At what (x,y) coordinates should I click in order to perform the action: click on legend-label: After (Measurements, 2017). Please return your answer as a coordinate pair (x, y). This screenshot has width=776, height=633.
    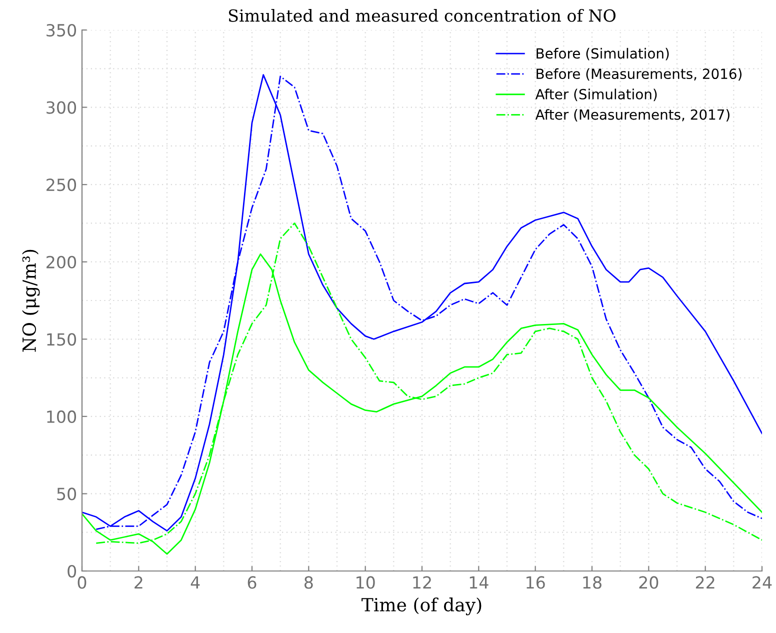
    Looking at the image, I should click on (632, 115).